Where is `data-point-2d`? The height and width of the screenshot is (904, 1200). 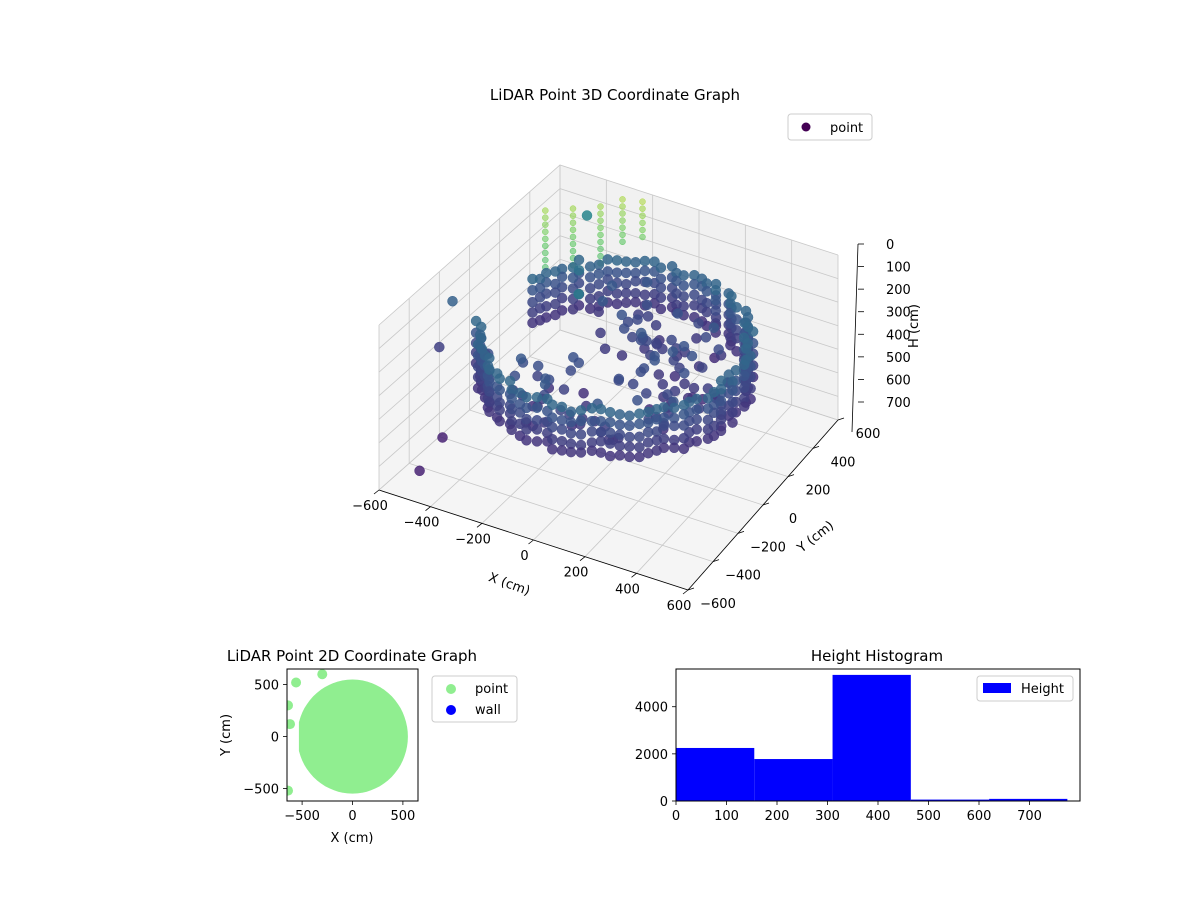
data-point-2d is located at coordinates (290, 705).